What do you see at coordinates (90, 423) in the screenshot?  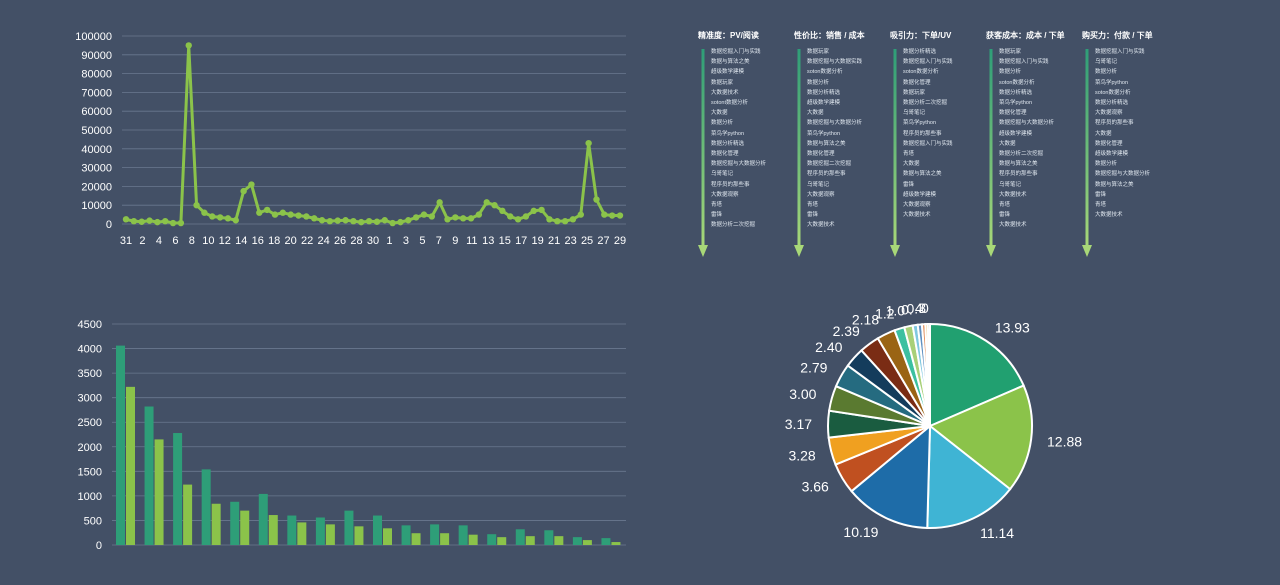 I see `y-tick-label: 2500` at bounding box center [90, 423].